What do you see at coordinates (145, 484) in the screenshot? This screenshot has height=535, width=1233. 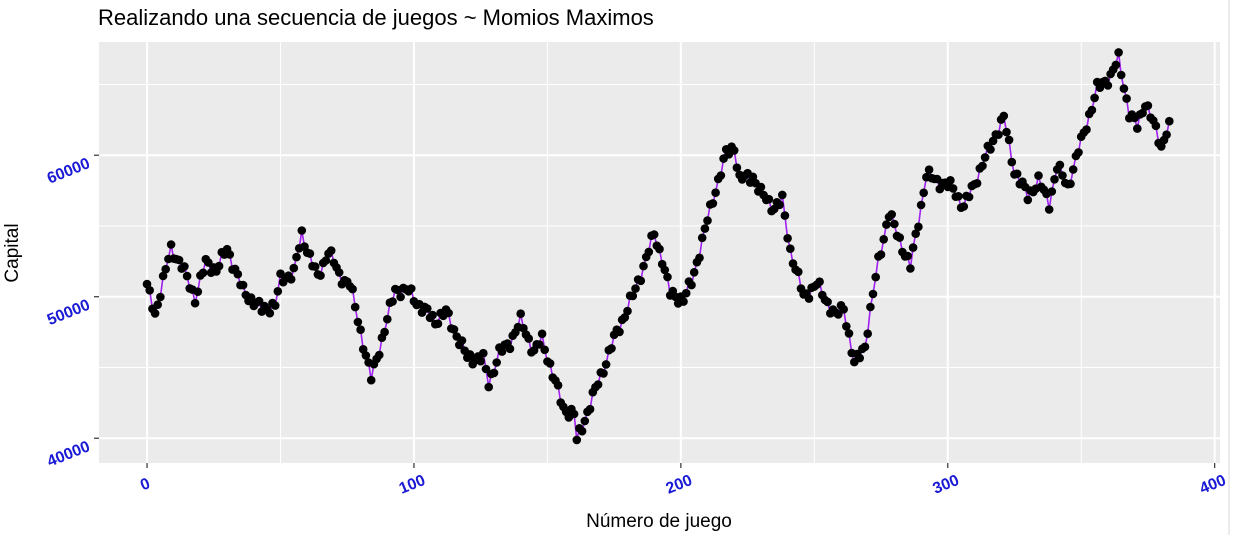 I see `x-tick-label: 0` at bounding box center [145, 484].